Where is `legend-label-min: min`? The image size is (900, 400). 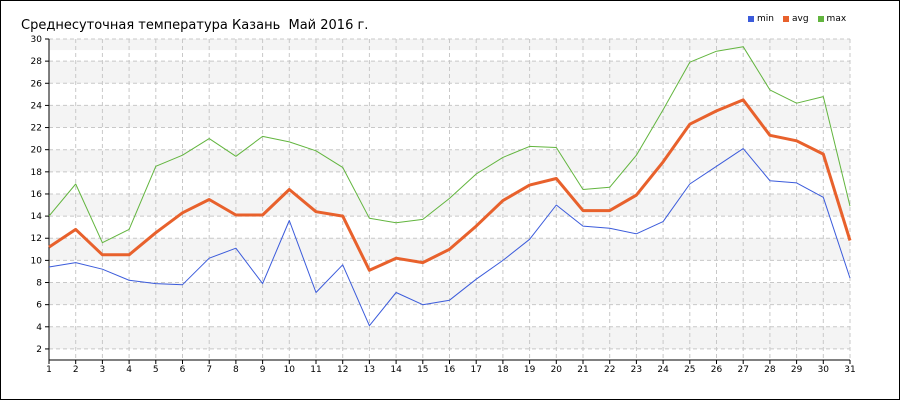
legend-label-min: min is located at coordinates (765, 19).